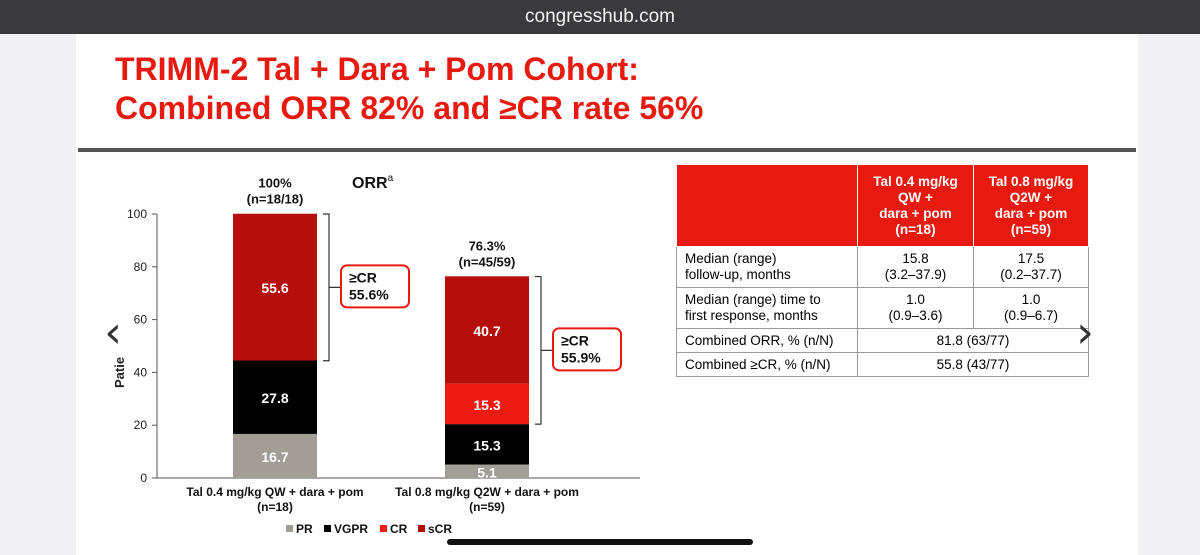 The image size is (1200, 555). I want to click on cell-combined-orr: 81.8 (63/77), so click(973, 340).